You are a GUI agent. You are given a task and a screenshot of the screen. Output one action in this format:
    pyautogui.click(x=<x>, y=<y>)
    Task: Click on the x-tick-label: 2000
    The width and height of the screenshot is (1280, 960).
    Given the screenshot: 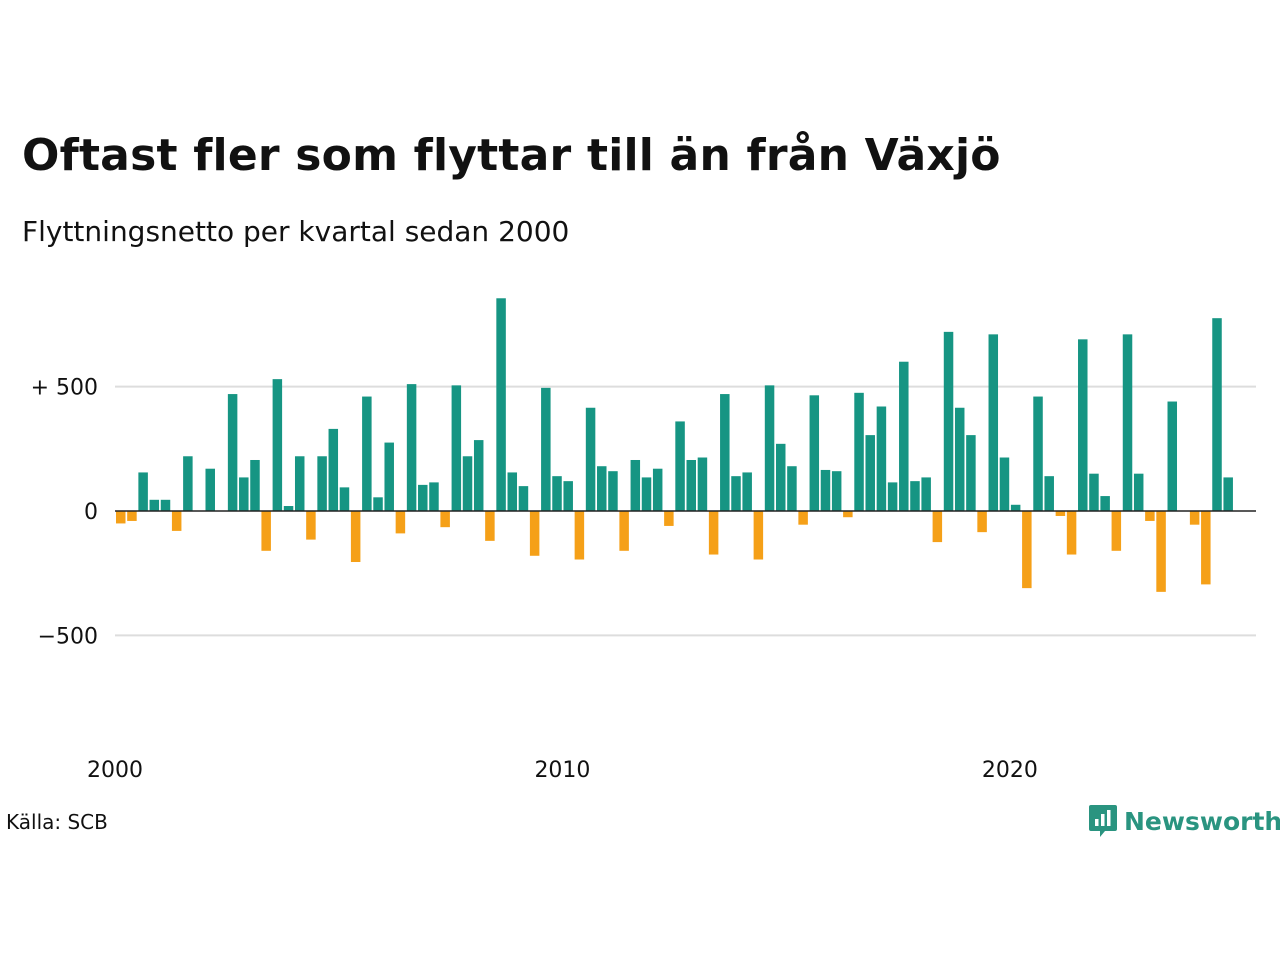 What is the action you would take?
    pyautogui.click(x=115, y=770)
    